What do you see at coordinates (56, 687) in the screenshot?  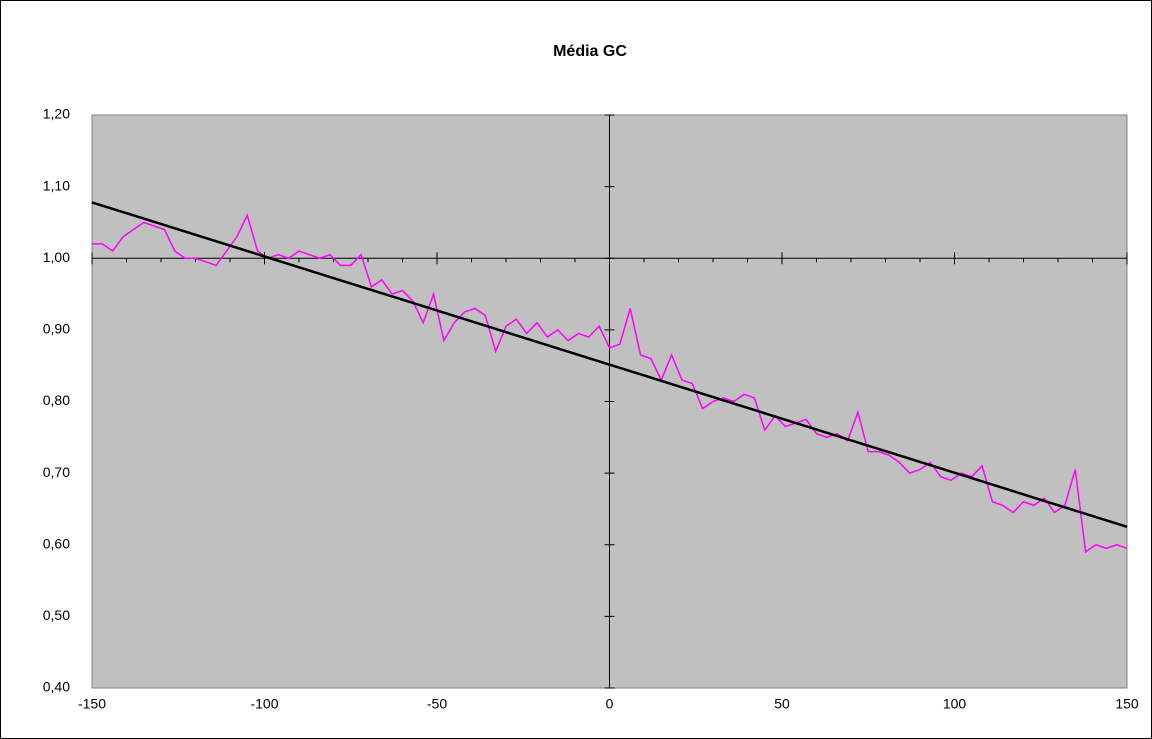 I see `y-tick-label: 0,40` at bounding box center [56, 687].